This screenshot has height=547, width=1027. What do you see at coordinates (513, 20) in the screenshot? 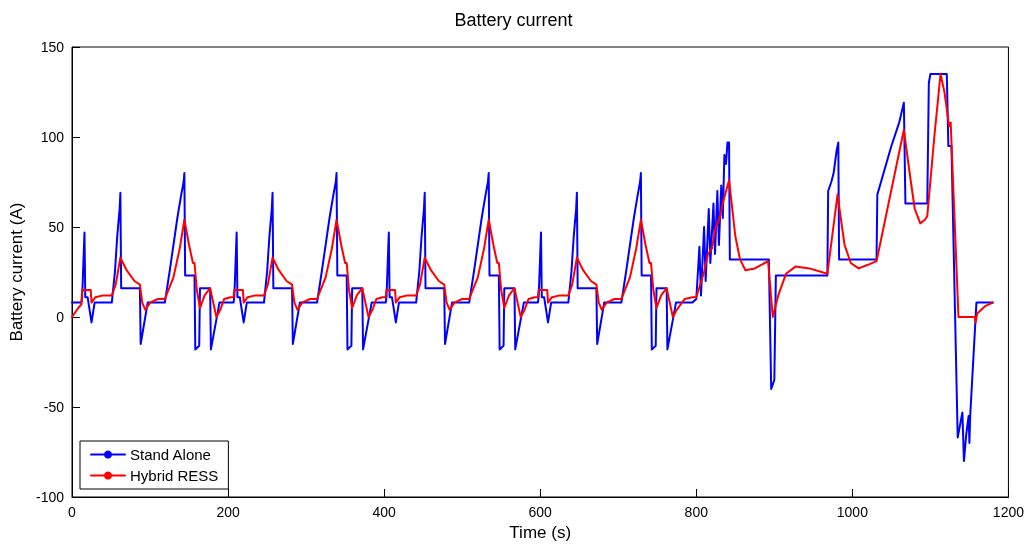
I see `chart-title: Battery current` at bounding box center [513, 20].